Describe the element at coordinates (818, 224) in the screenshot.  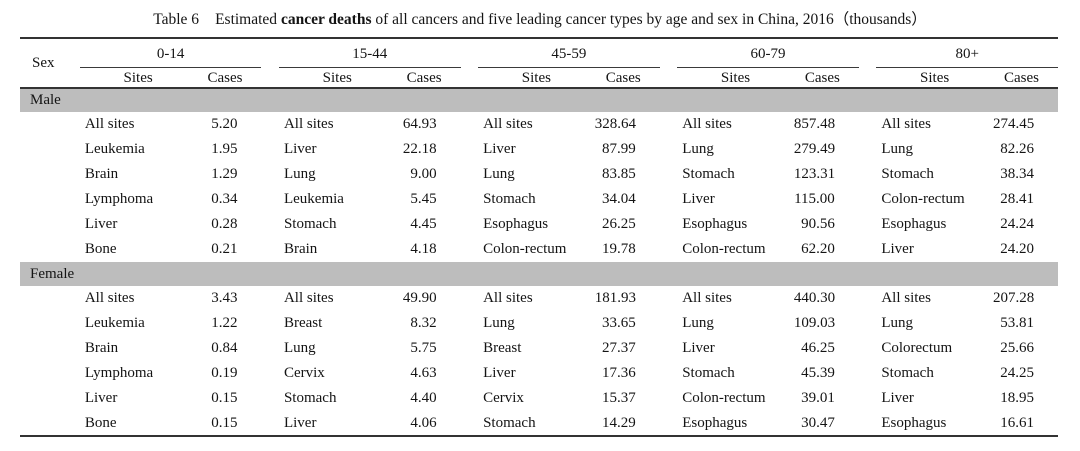
I see `cases-cell: 90.56` at that location.